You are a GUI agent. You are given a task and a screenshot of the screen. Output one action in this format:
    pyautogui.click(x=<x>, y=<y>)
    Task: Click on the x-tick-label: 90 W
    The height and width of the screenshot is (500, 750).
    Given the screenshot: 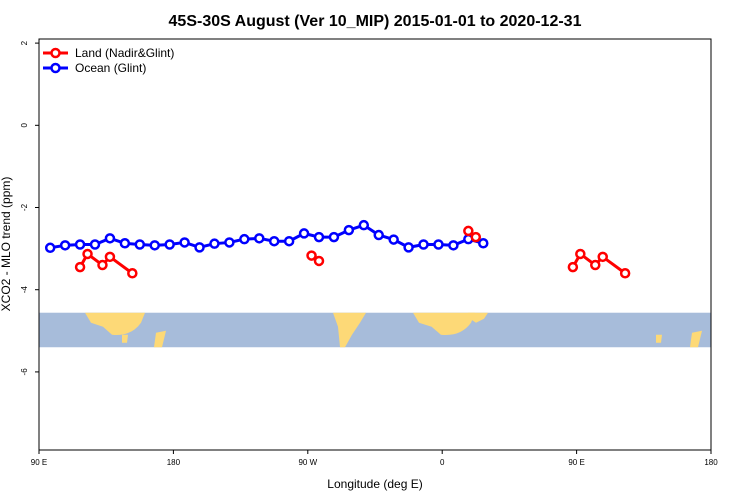 What is the action you would take?
    pyautogui.click(x=307, y=462)
    